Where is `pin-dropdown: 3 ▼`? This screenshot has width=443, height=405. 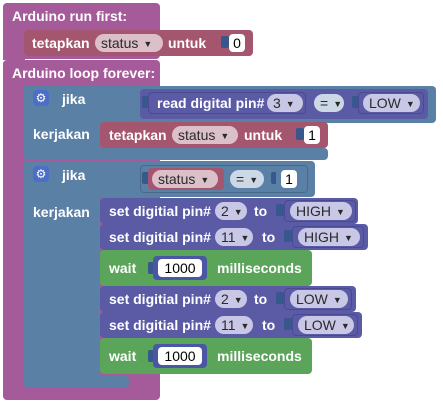
pin-dropdown: 3 ▼ is located at coordinates (285, 103).